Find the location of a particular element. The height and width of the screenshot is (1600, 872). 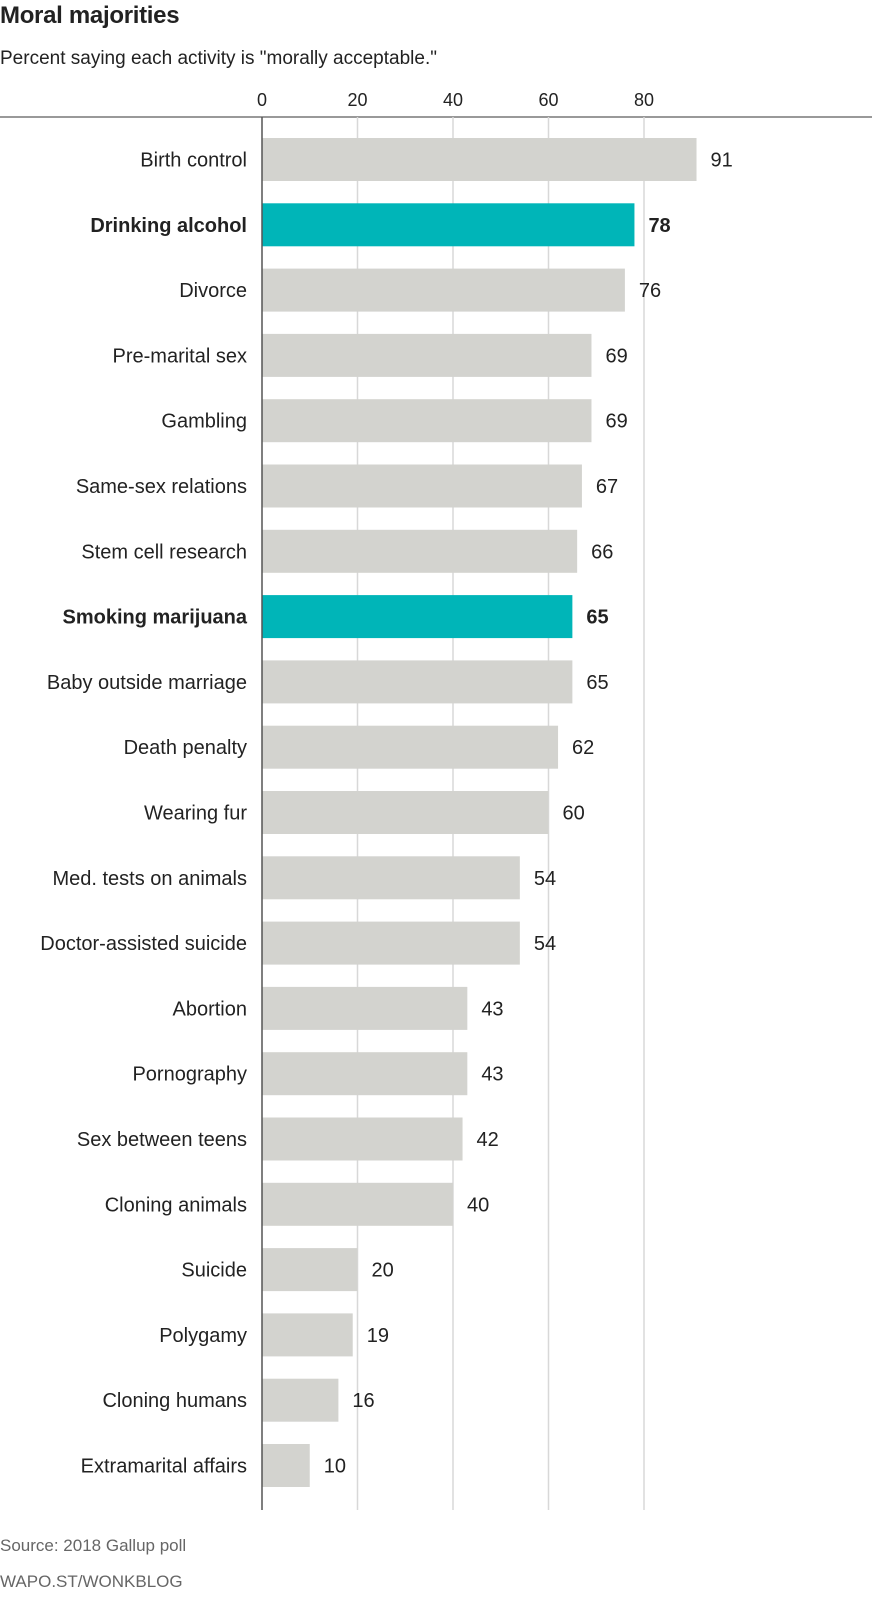

data-label: 91 is located at coordinates (722, 161).